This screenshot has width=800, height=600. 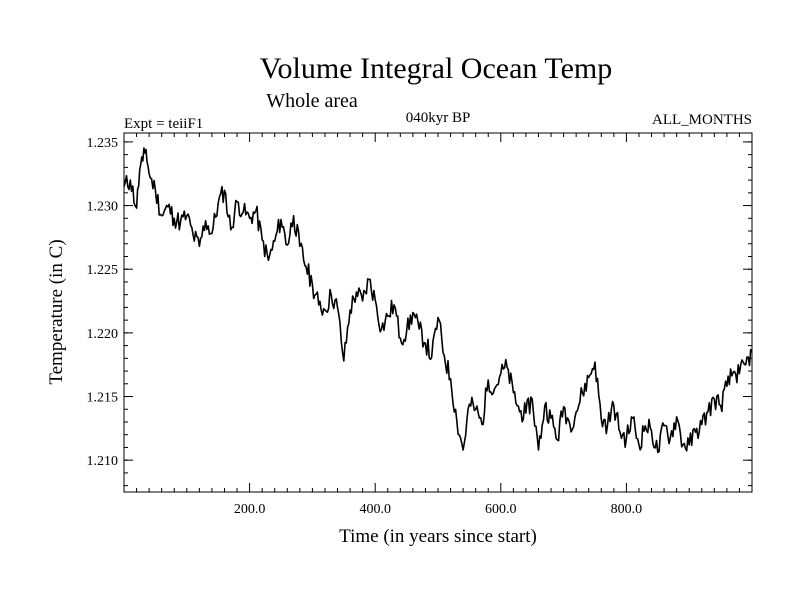 I want to click on chart-subtitle: Whole area, so click(x=312, y=101).